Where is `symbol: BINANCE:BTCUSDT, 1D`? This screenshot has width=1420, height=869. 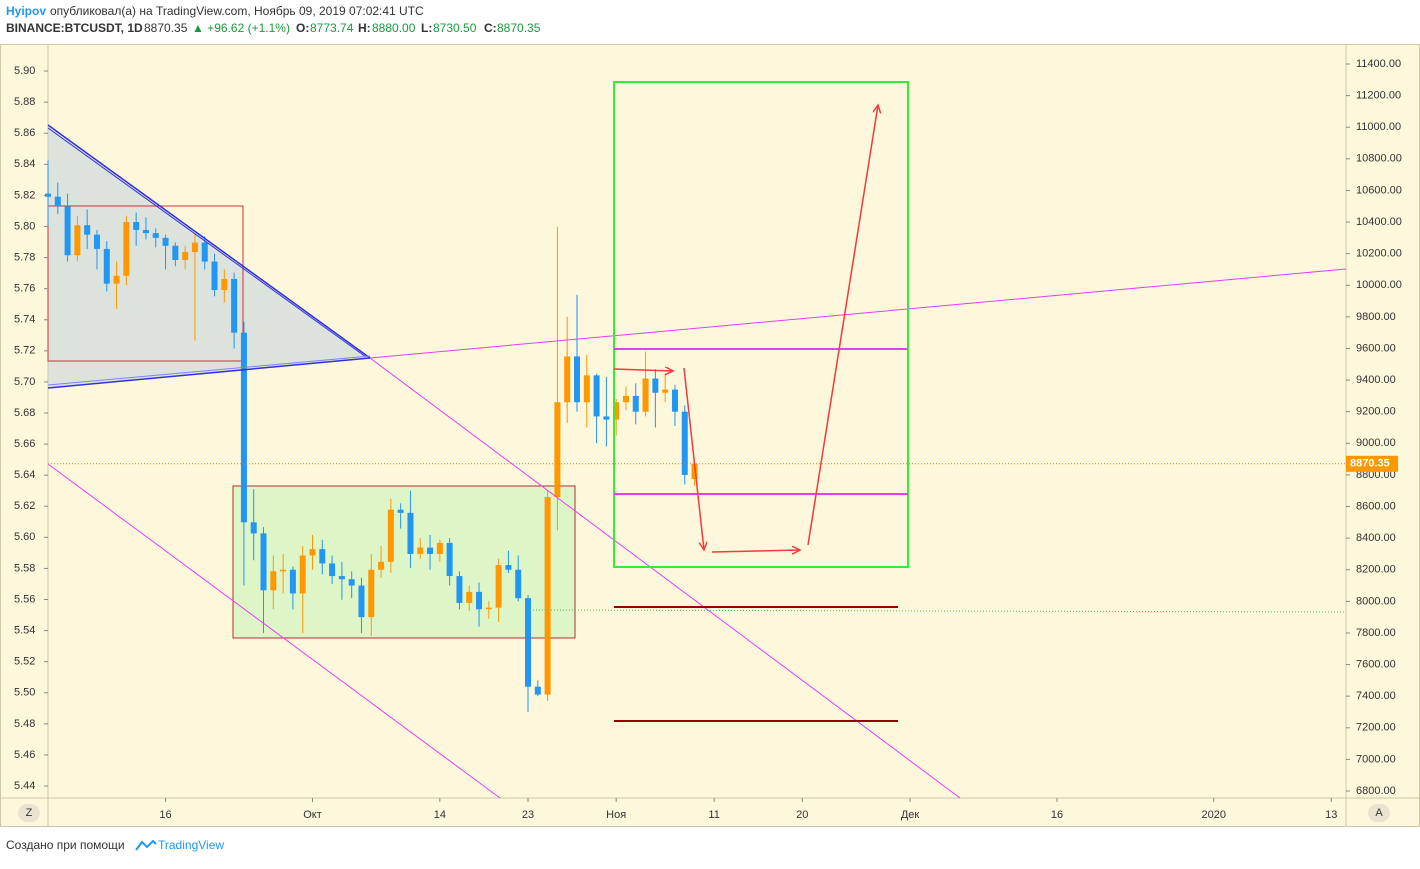
symbol: BINANCE:BTCUSDT, 1D is located at coordinates (74, 28).